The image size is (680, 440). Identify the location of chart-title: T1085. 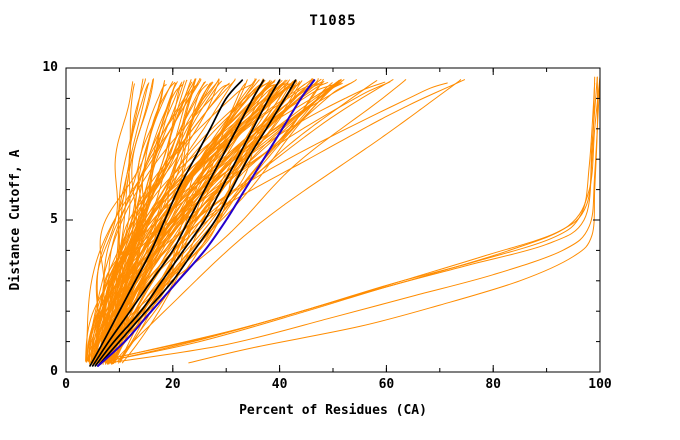
(333, 21).